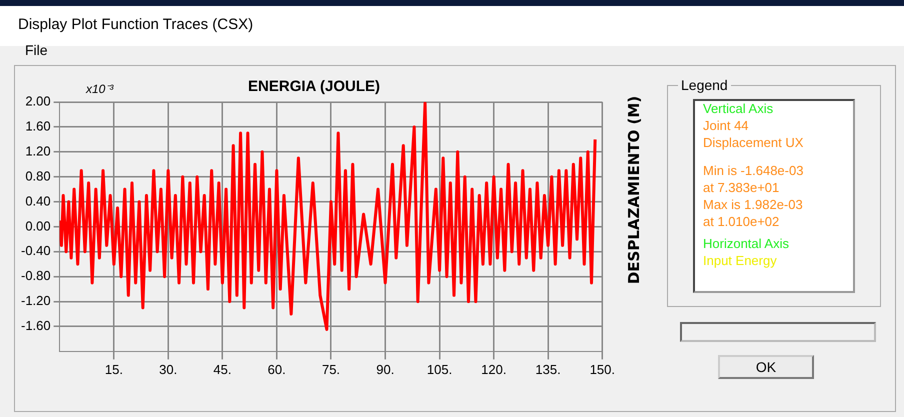 The image size is (904, 417). I want to click on text: Max is 1.982e-03, so click(753, 204).